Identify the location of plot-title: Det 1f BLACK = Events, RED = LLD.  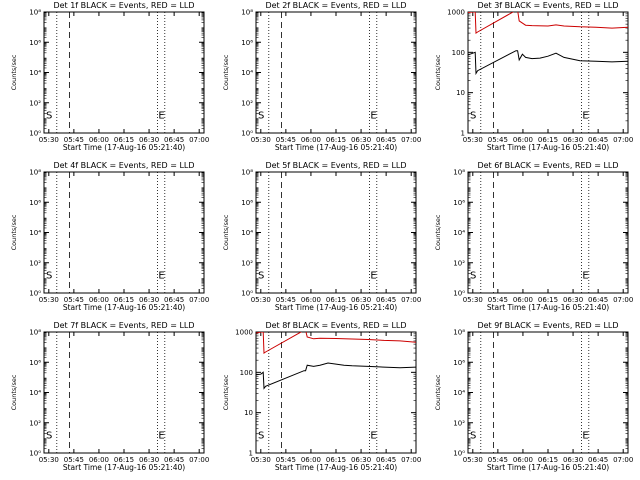
(123, 5).